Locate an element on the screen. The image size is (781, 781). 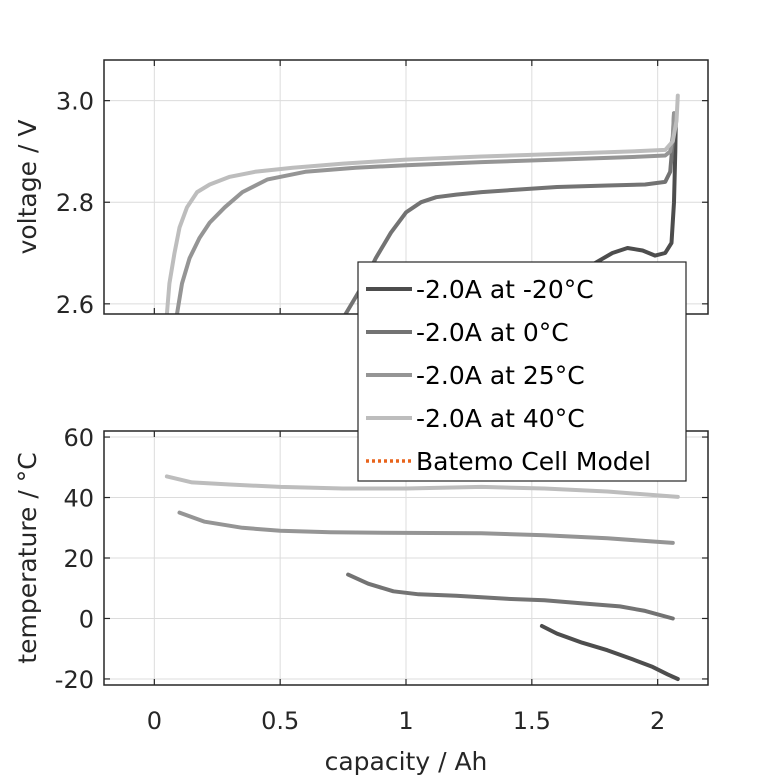
temperature-y-tick-label: 60 is located at coordinates (78, 438).